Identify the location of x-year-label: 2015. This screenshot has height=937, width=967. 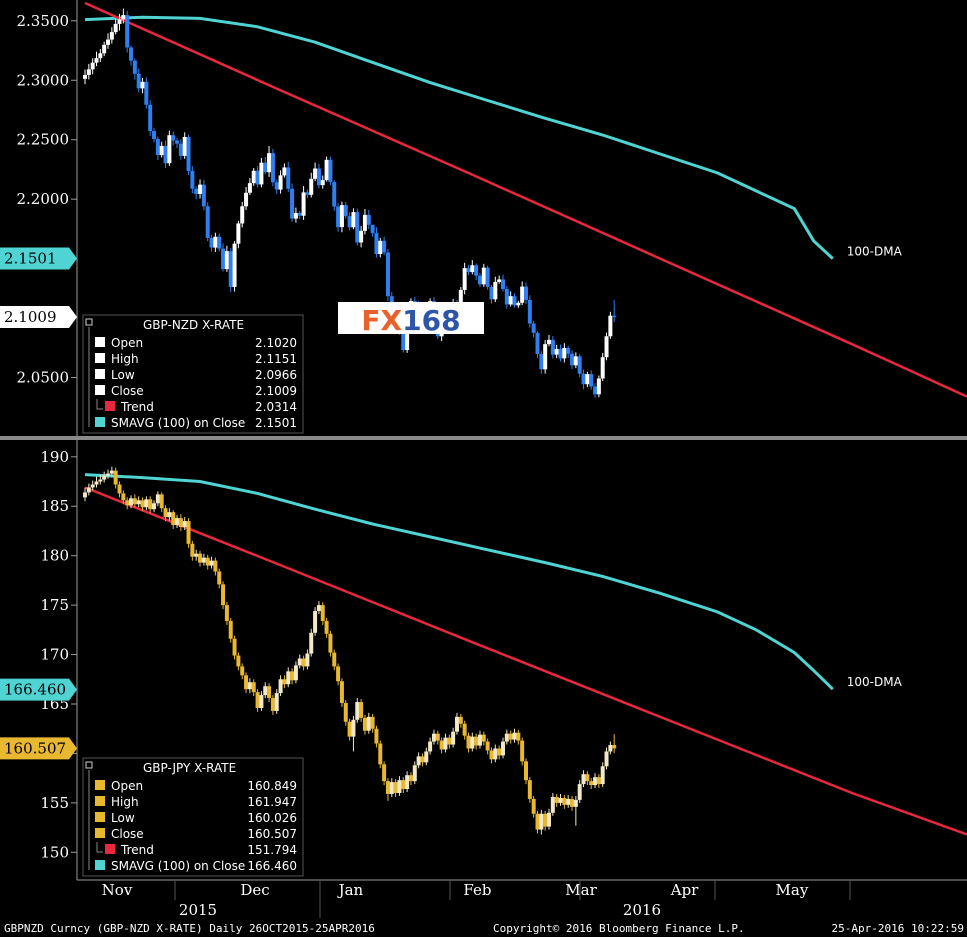
(198, 910).